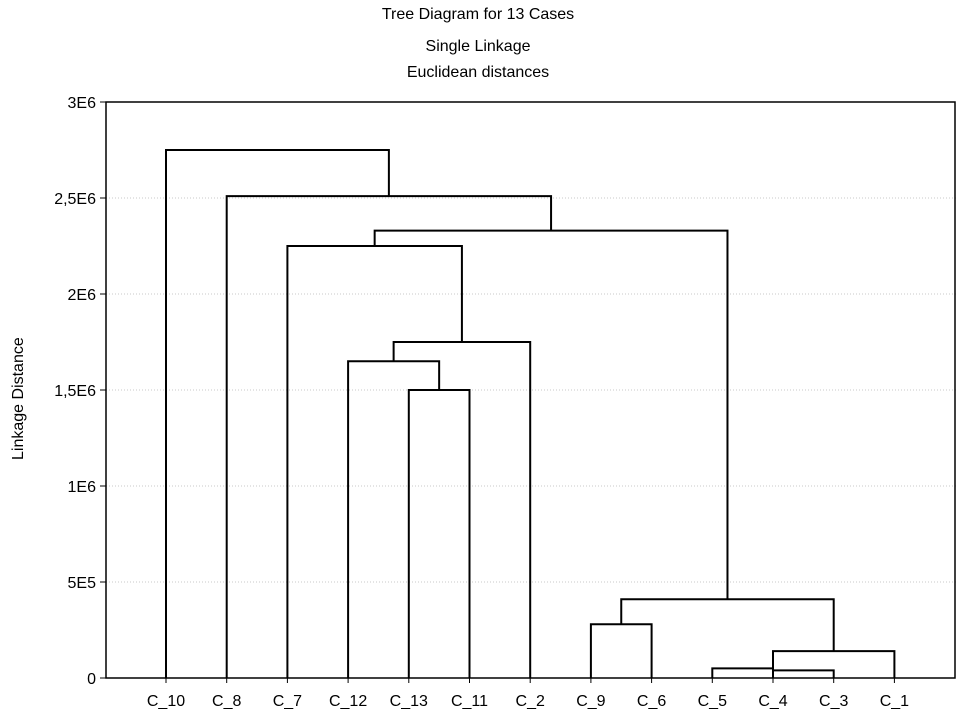 This screenshot has width=956, height=713. Describe the element at coordinates (82, 487) in the screenshot. I see `y-tick-label: 1E6` at that location.